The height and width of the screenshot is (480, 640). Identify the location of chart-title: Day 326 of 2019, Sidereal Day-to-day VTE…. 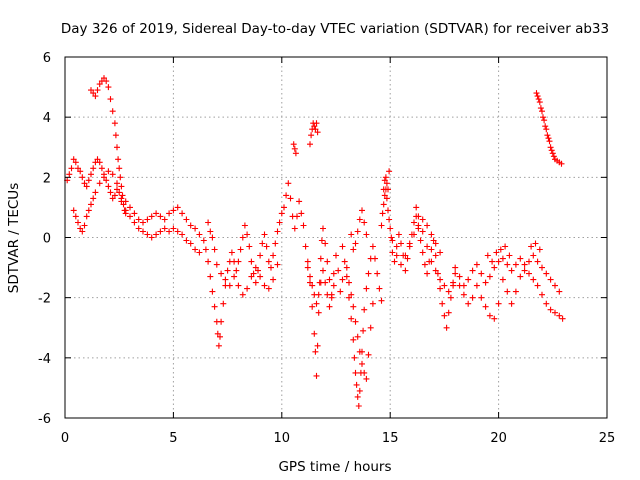
(335, 29).